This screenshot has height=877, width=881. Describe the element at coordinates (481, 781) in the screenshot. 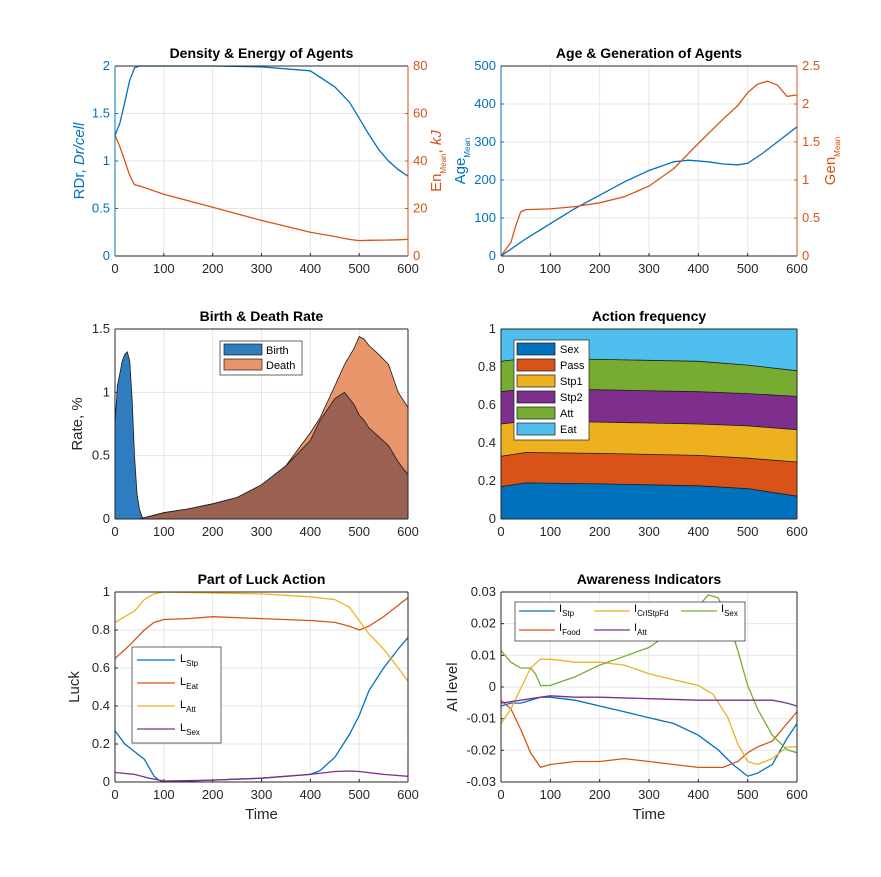

I see `y-tick-label: -0.03` at that location.